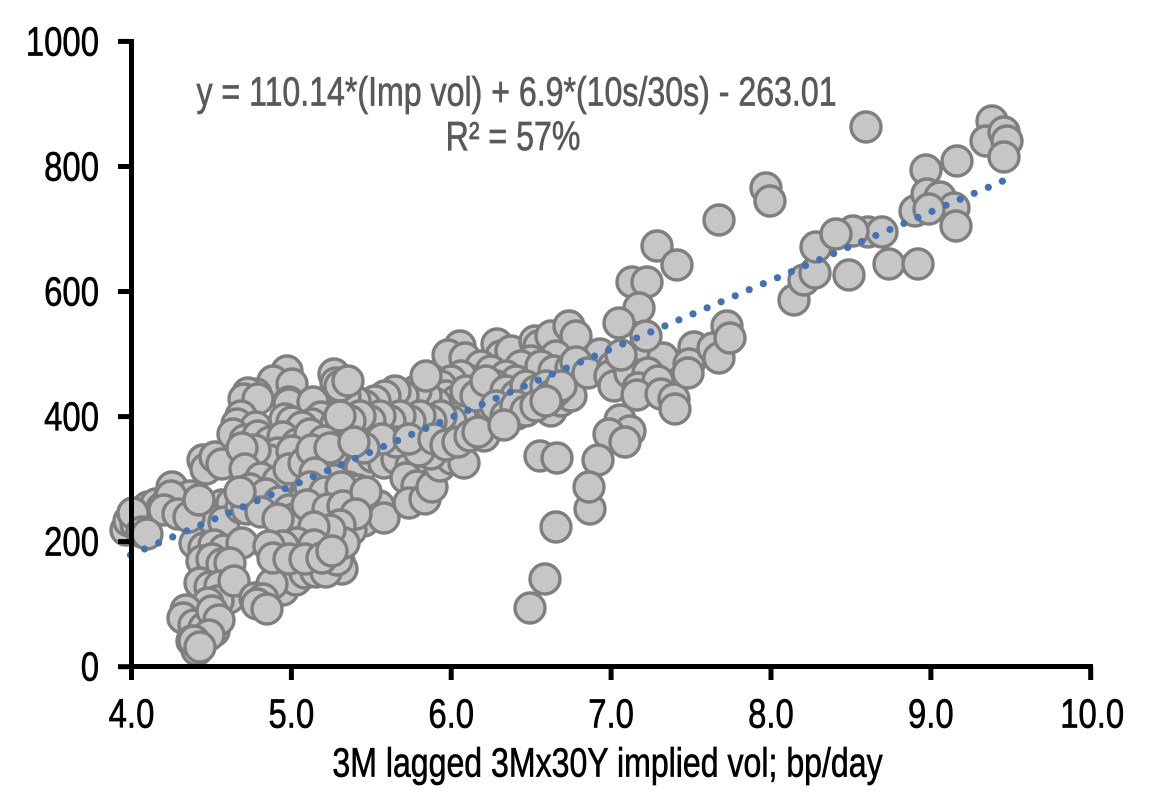  I want to click on svg-text: 600, so click(71, 291).